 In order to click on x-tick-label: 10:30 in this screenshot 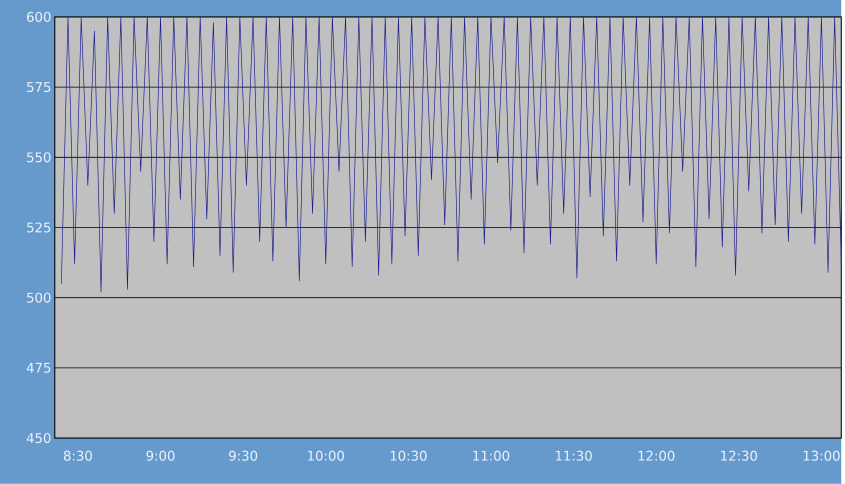, I will do `click(408, 455)`.